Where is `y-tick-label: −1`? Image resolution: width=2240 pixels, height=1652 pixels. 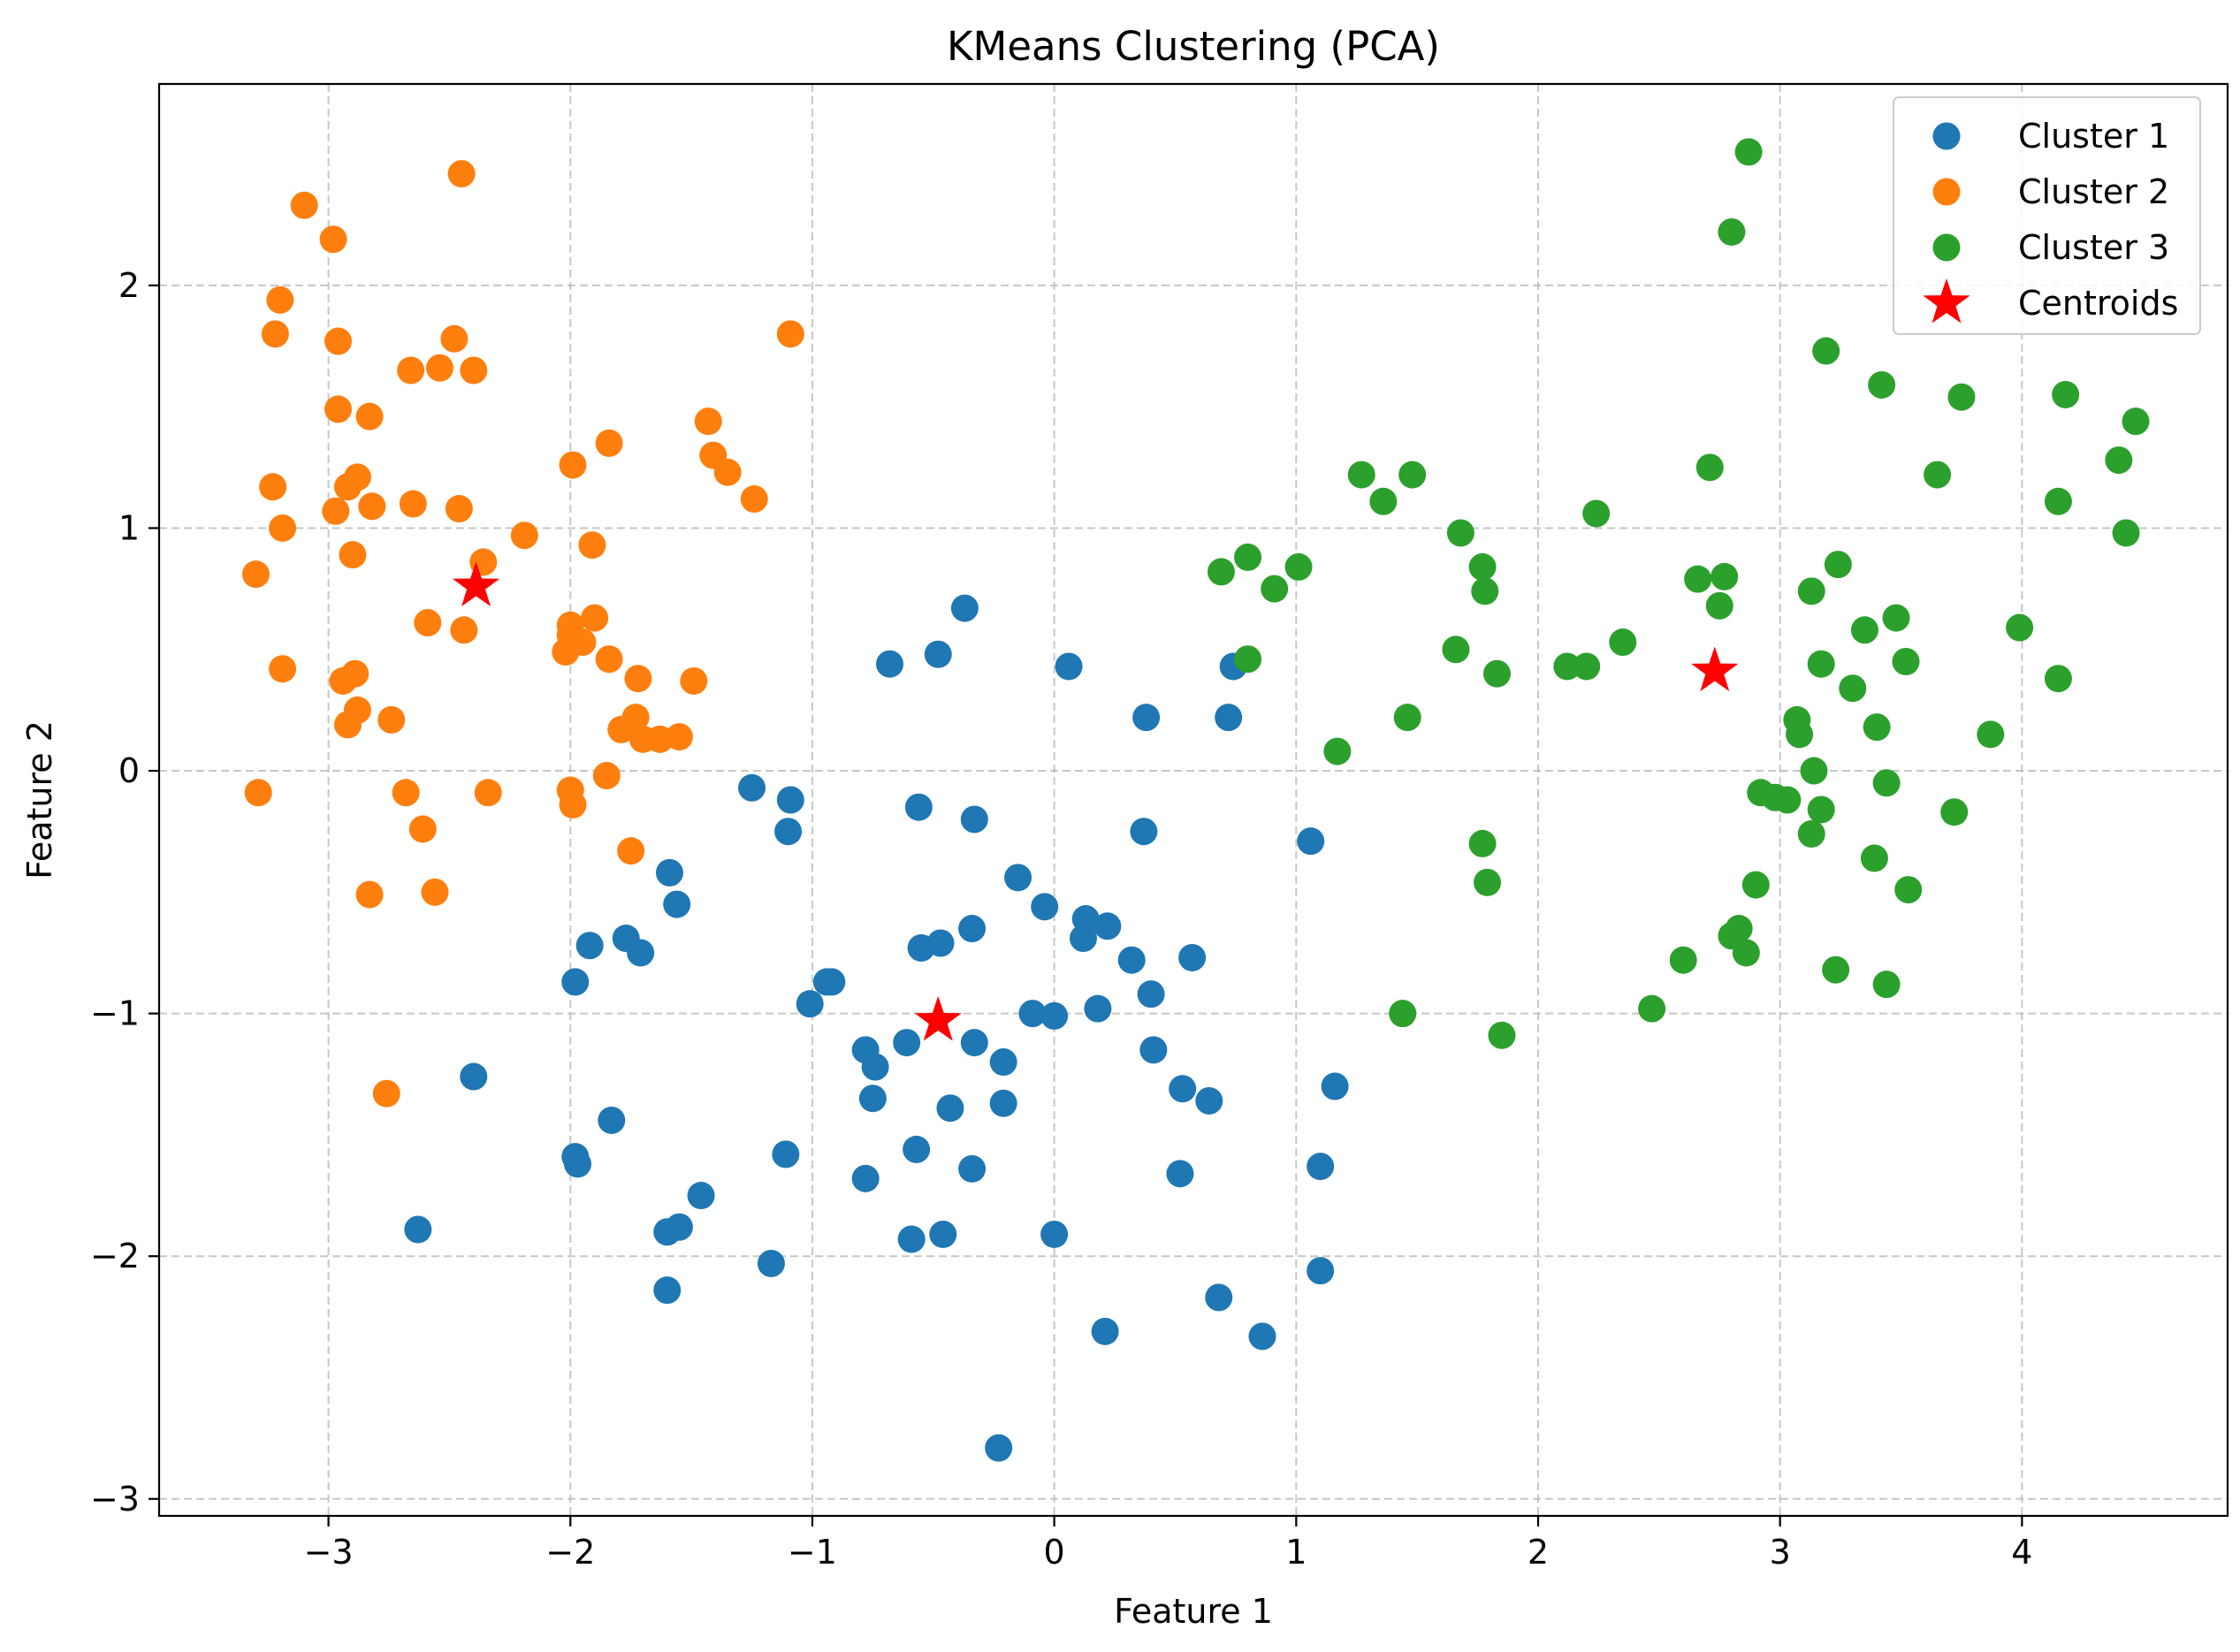
y-tick-label: −1 is located at coordinates (115, 1014).